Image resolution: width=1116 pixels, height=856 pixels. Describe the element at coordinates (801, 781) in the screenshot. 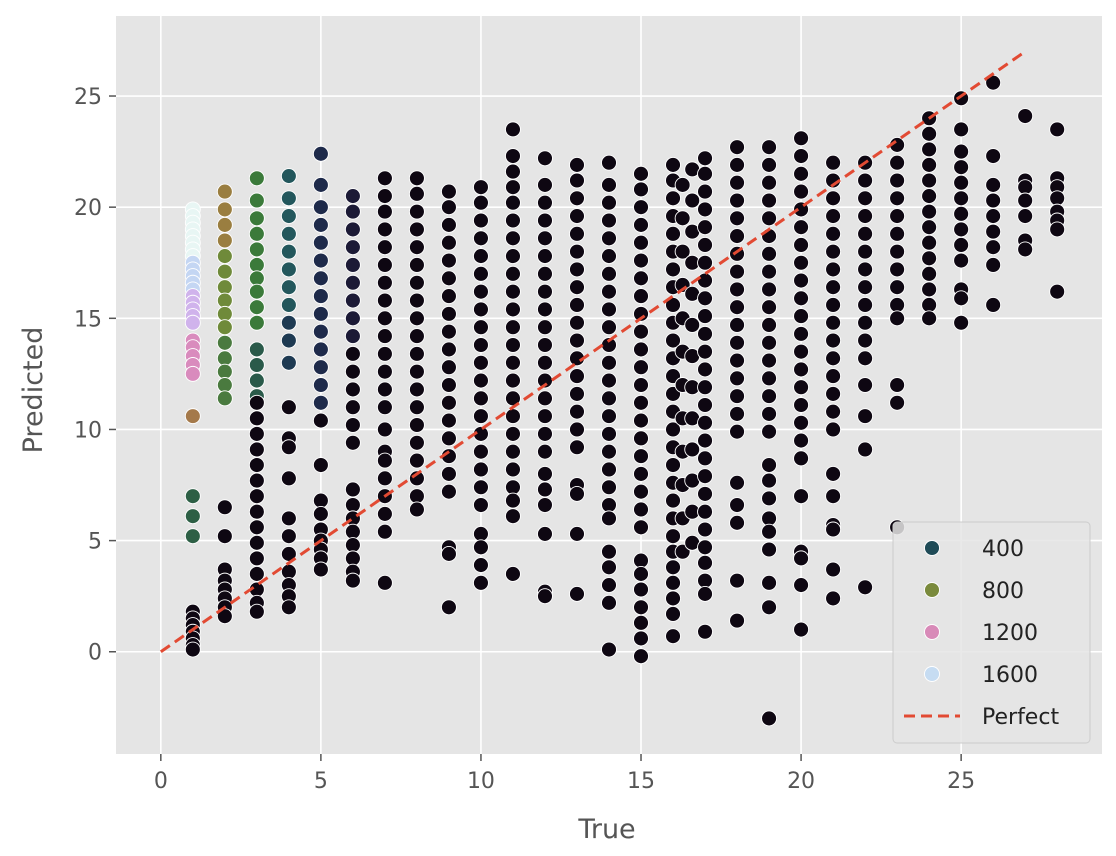

I see `x-tick-label-4: 20` at that location.